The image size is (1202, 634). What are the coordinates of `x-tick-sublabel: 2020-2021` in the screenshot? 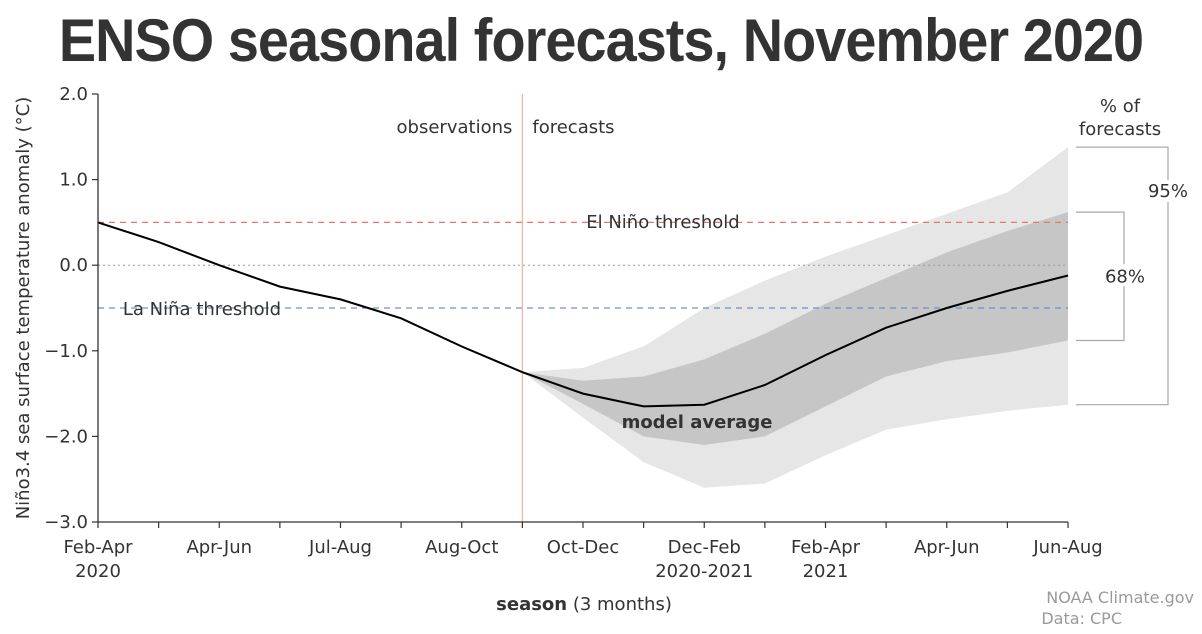 It's located at (704, 571).